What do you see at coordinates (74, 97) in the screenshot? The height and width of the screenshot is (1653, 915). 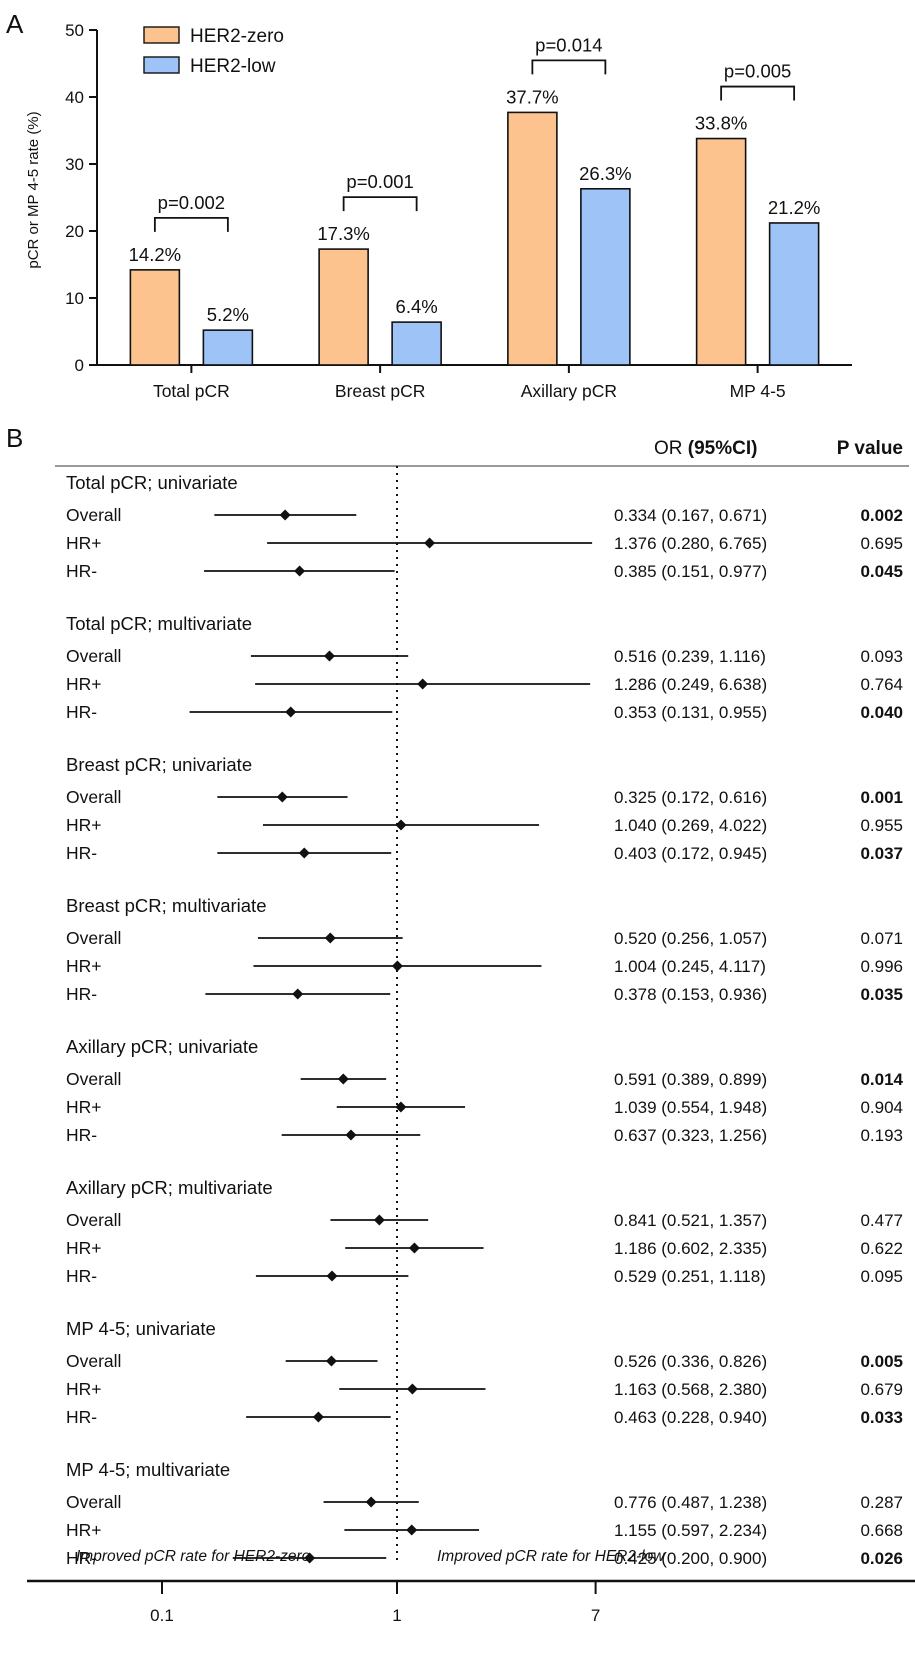 I see `y-tick-label: 40` at bounding box center [74, 97].